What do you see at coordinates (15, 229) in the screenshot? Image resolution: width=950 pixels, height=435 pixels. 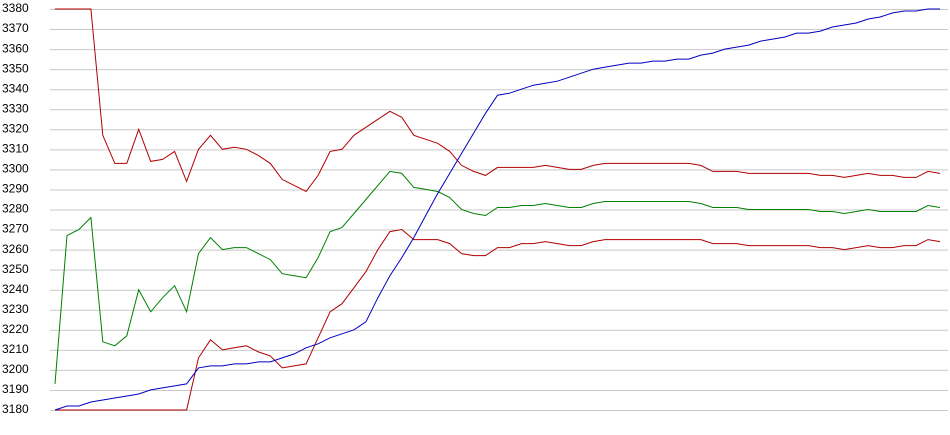 I see `y-tick-label: 3270` at bounding box center [15, 229].